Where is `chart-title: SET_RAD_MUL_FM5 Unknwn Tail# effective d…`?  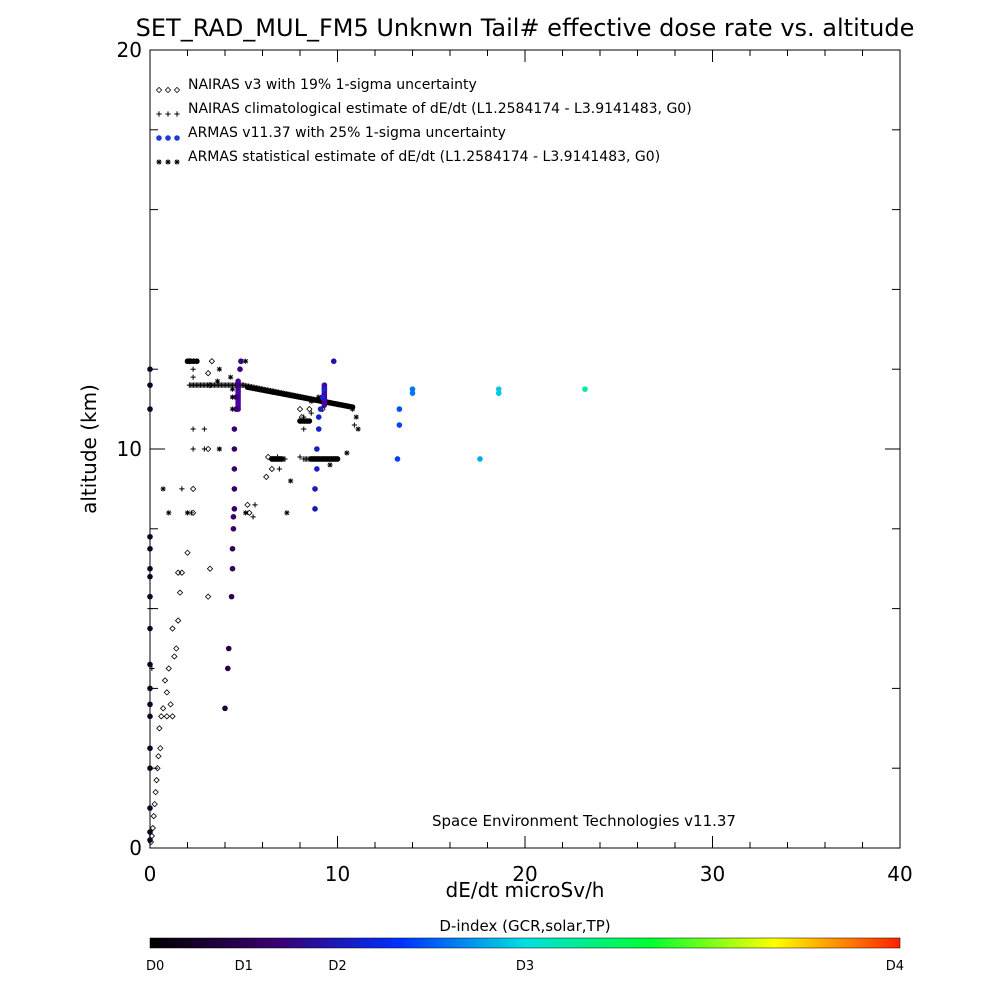 chart-title: SET_RAD_MUL_FM5 Unknwn Tail# effective d… is located at coordinates (525, 28).